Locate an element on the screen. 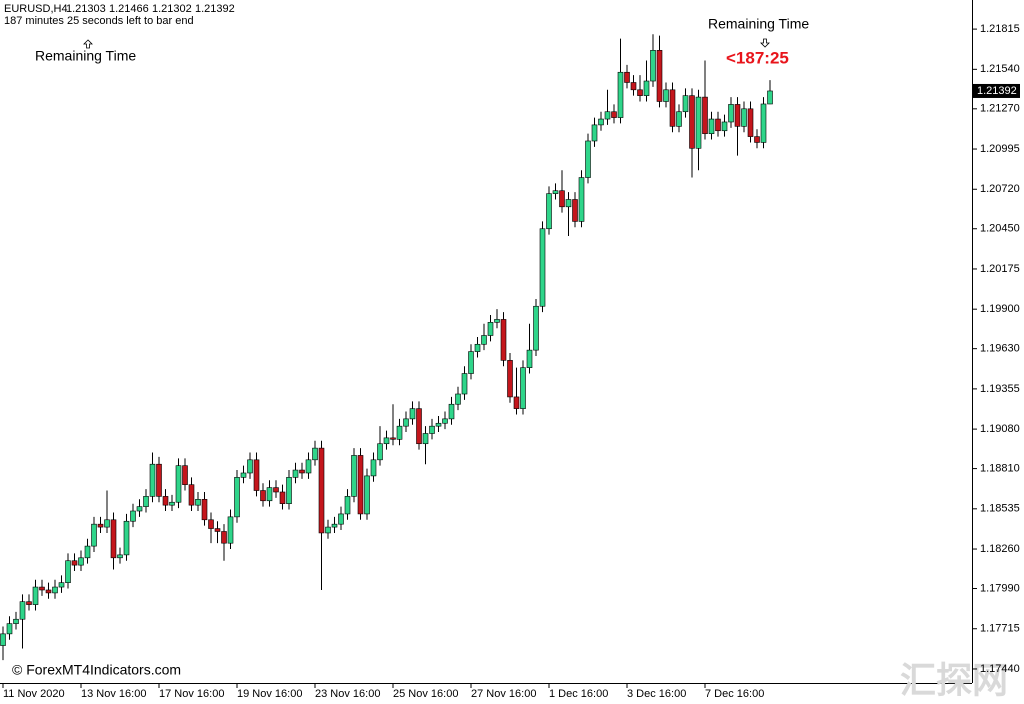 The height and width of the screenshot is (704, 1024). header-close: 1.21392 is located at coordinates (215, 9).